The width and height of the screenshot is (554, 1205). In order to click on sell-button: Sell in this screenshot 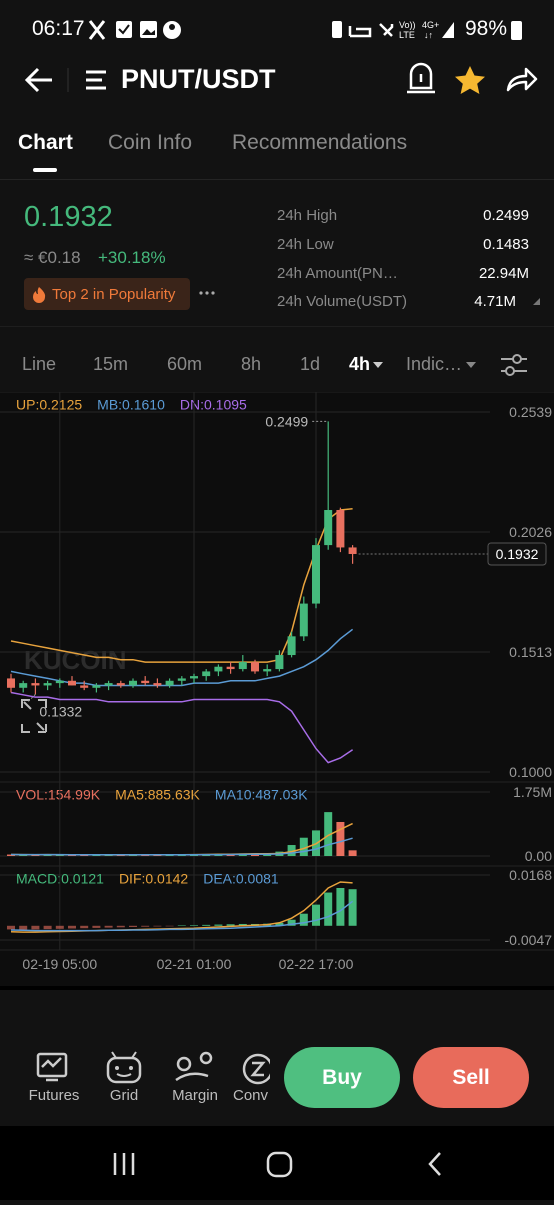, I will do `click(471, 1077)`.